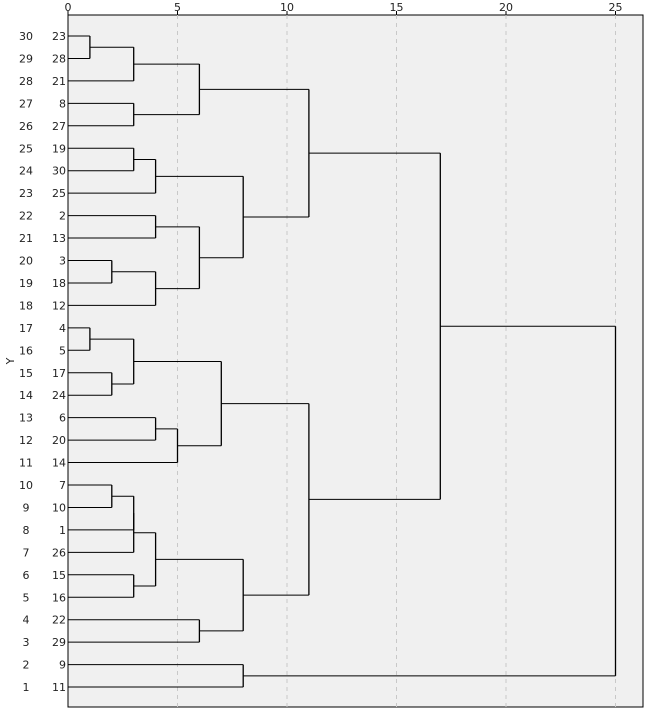 Image resolution: width=651 pixels, height=715 pixels. Describe the element at coordinates (10, 361) in the screenshot. I see `y-axis-title: Y` at that location.